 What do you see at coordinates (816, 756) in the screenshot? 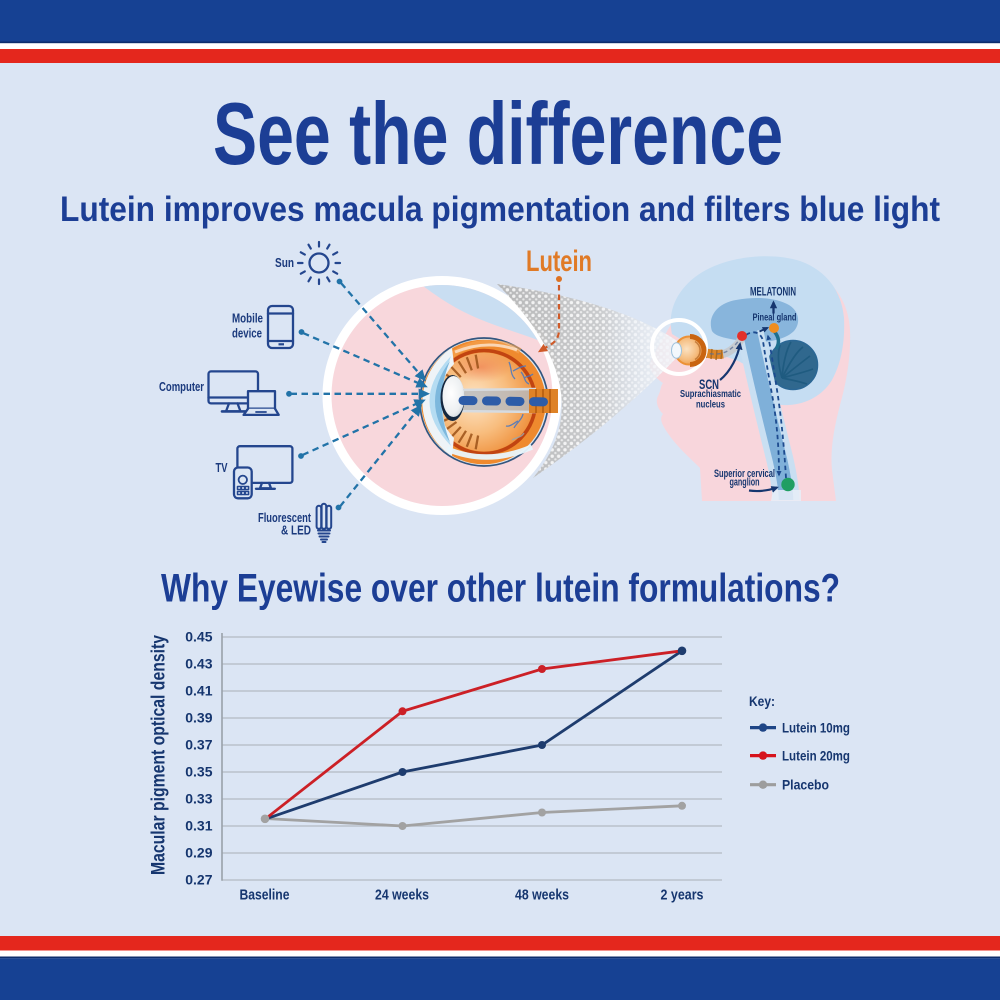
I see `svg-text: Lutein 20mg` at bounding box center [816, 756].